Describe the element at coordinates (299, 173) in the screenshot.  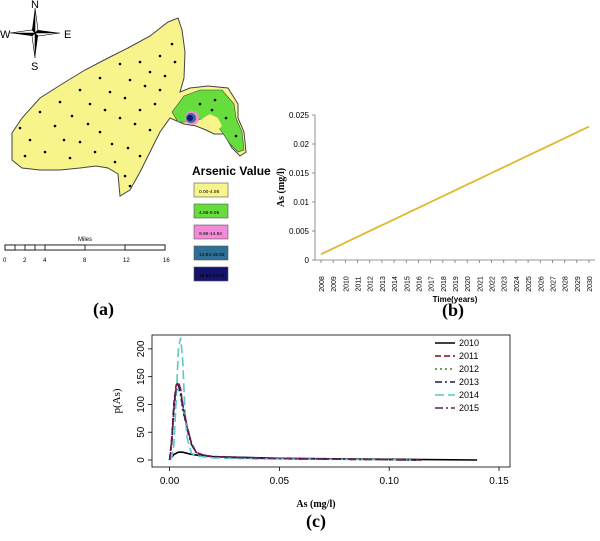
I see `b-y-tick-label: 0.015` at that location.